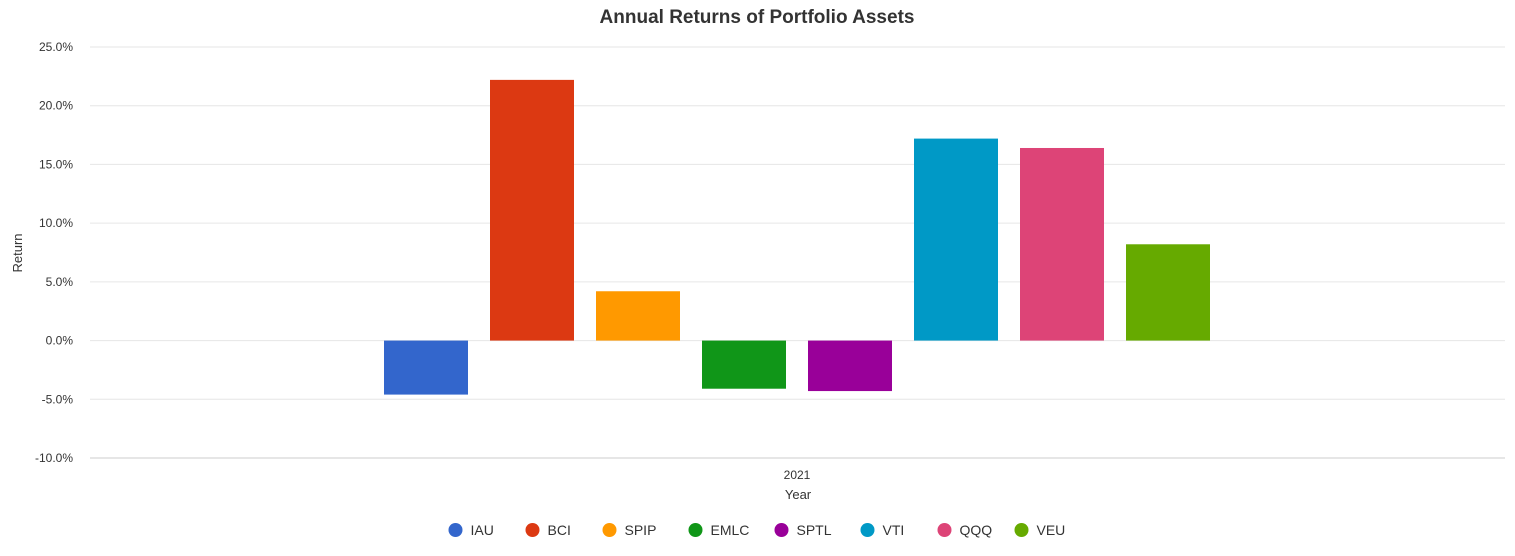  Describe the element at coordinates (60, 282) in the screenshot. I see `y-tick-label: 5.0%` at that location.